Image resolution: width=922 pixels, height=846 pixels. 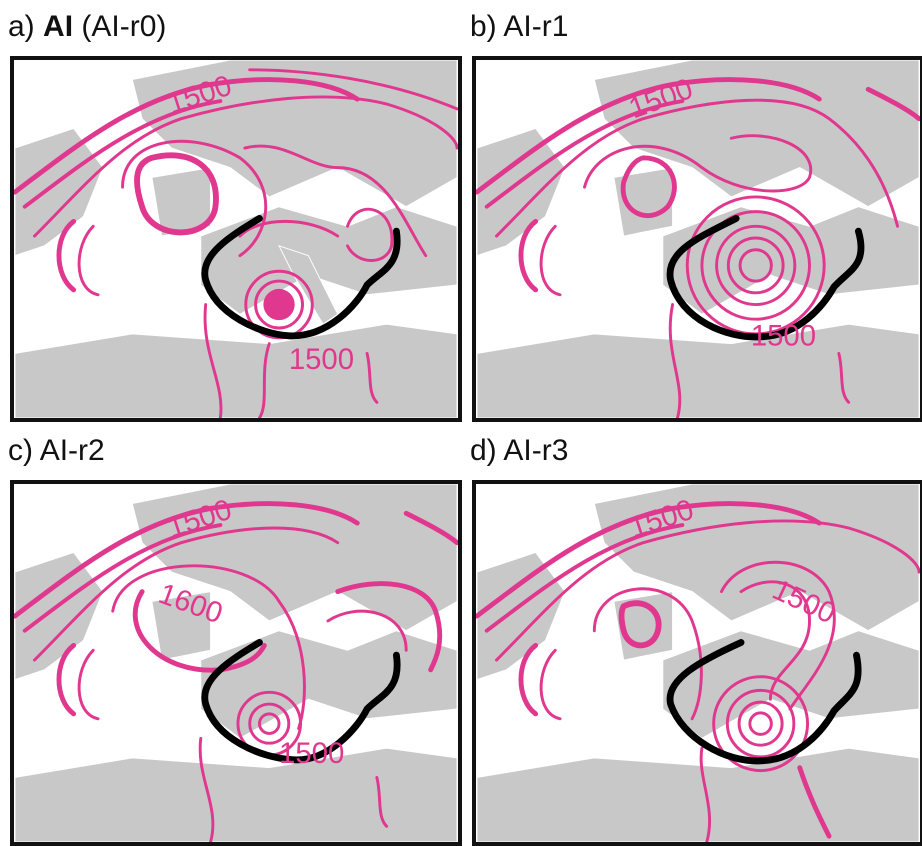 I want to click on panel-c-title: c) AI-r2, so click(x=56, y=451).